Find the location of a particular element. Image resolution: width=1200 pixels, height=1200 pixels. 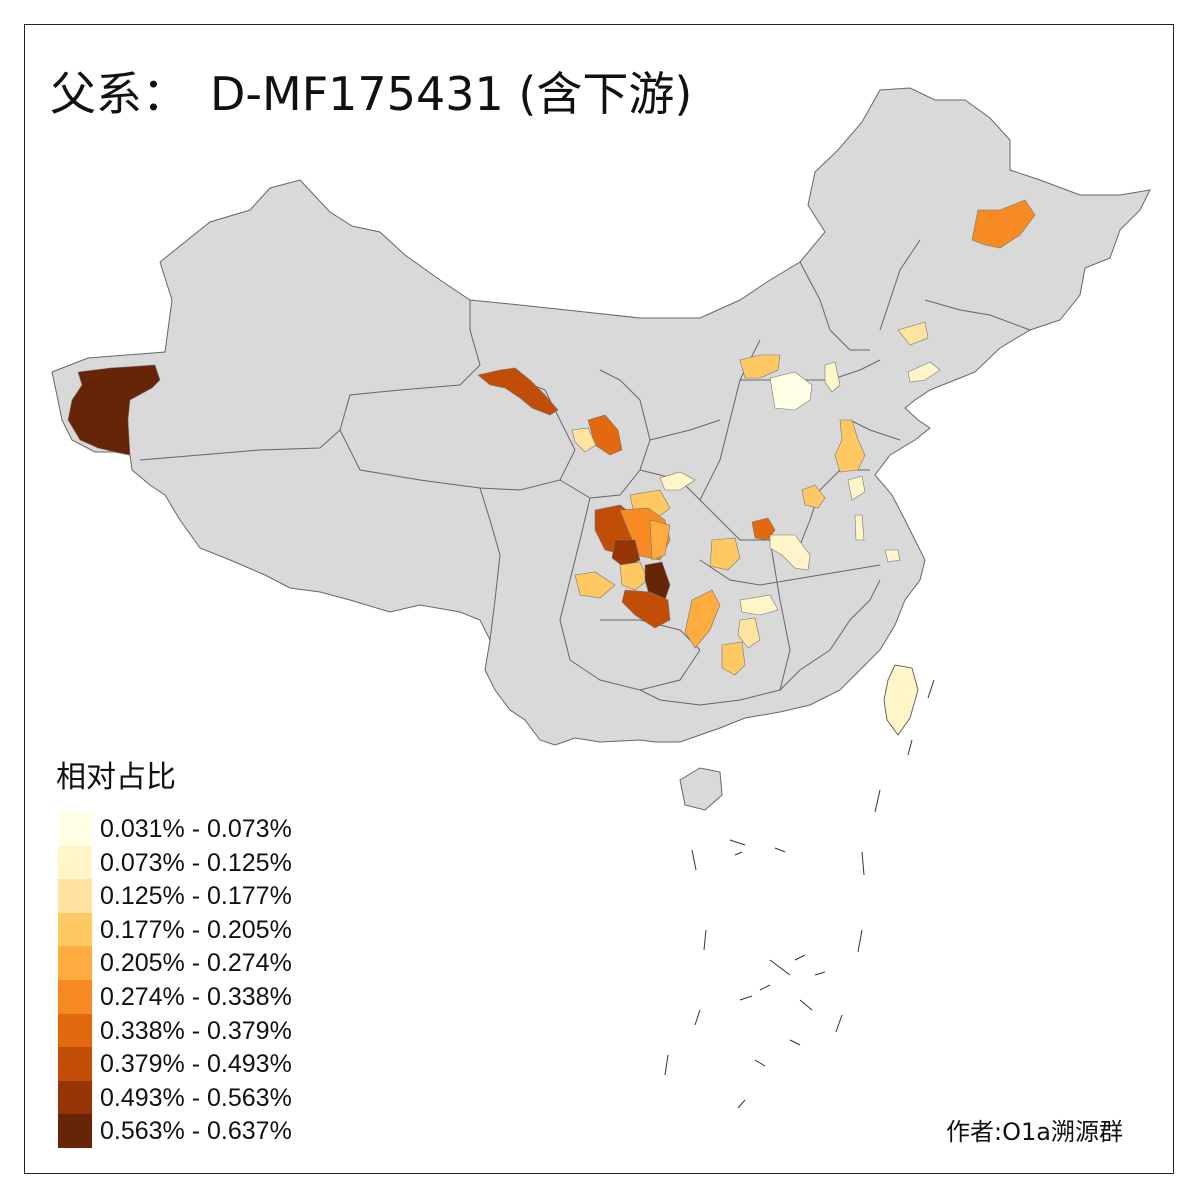

region-guizhou is located at coordinates (702, 619).